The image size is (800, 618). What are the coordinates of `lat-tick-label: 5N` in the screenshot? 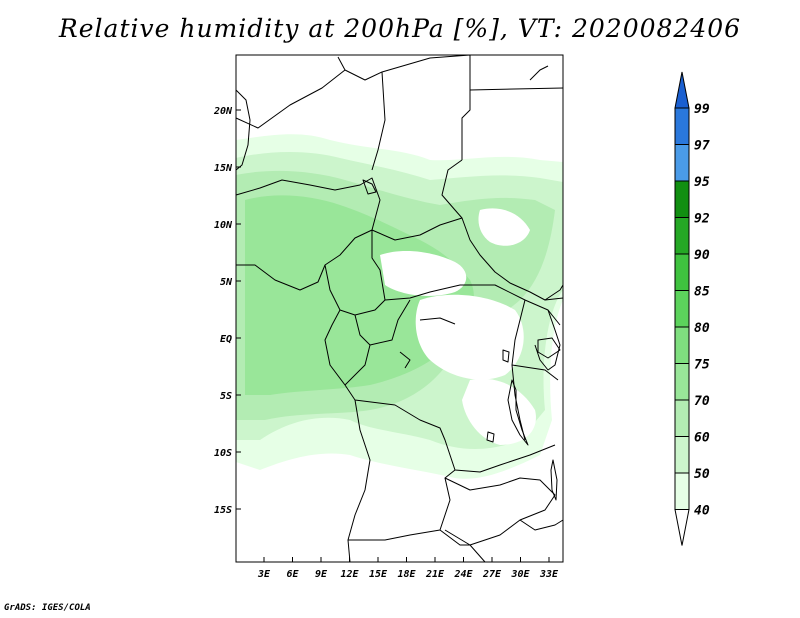 It's located at (226, 282).